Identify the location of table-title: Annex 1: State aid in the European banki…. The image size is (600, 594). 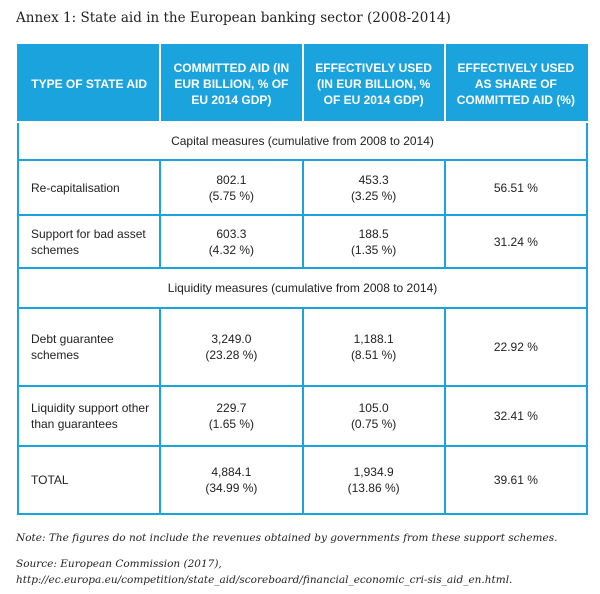
(233, 18).